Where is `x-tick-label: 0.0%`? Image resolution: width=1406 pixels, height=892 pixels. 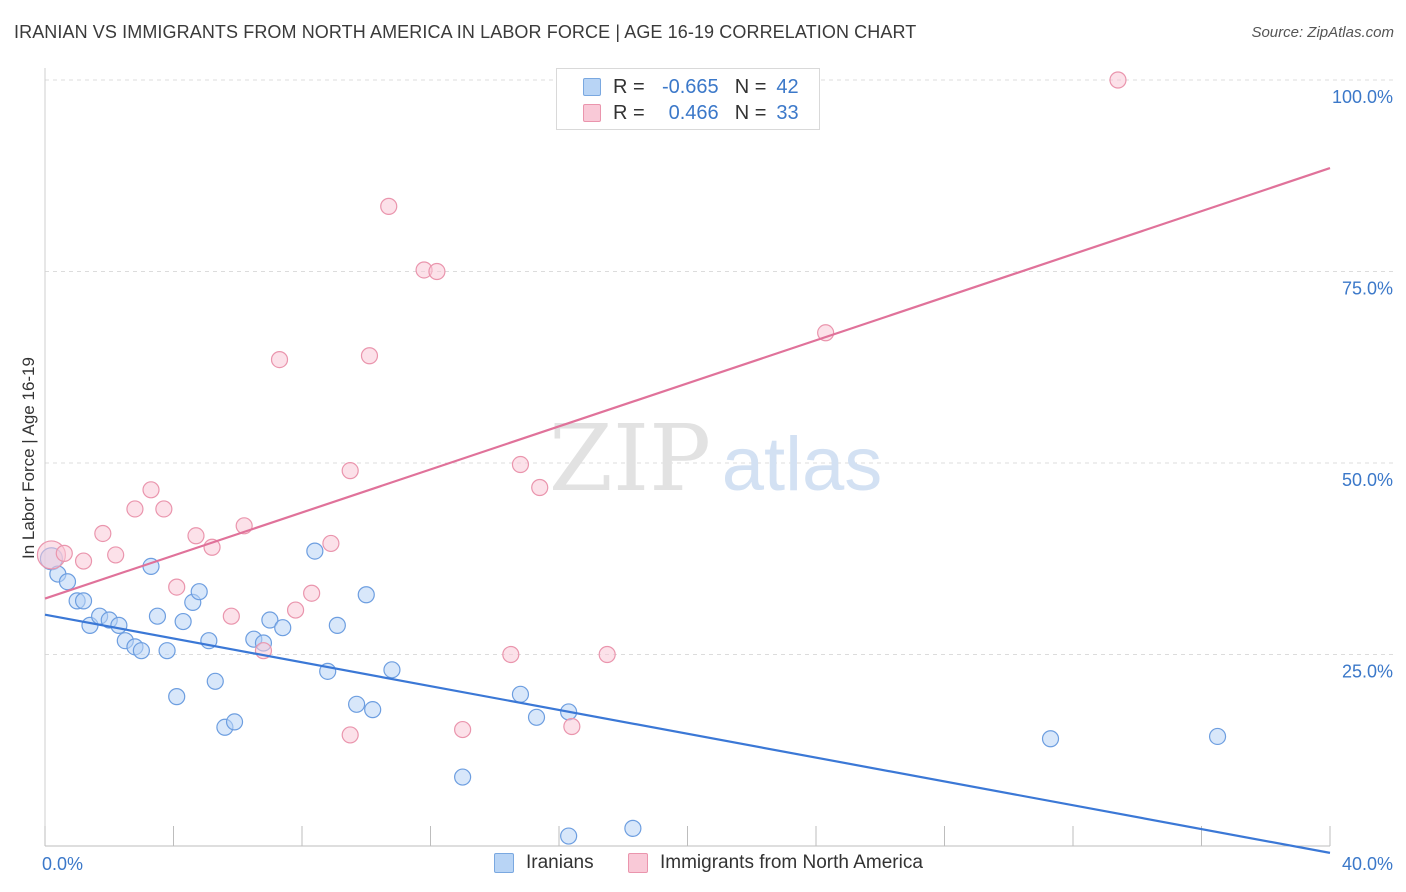 x-tick-label: 0.0% is located at coordinates (62, 864).